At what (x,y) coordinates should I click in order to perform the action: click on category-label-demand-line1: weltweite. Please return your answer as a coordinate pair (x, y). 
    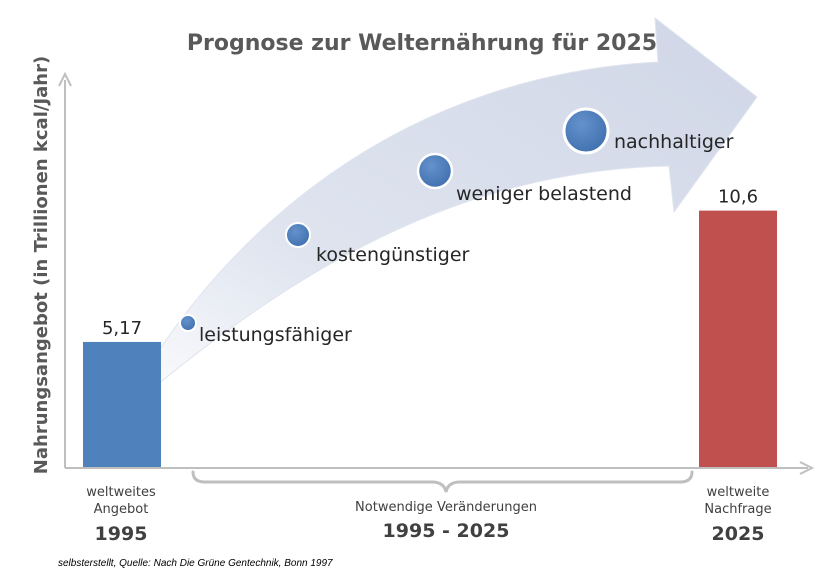
    Looking at the image, I should click on (738, 492).